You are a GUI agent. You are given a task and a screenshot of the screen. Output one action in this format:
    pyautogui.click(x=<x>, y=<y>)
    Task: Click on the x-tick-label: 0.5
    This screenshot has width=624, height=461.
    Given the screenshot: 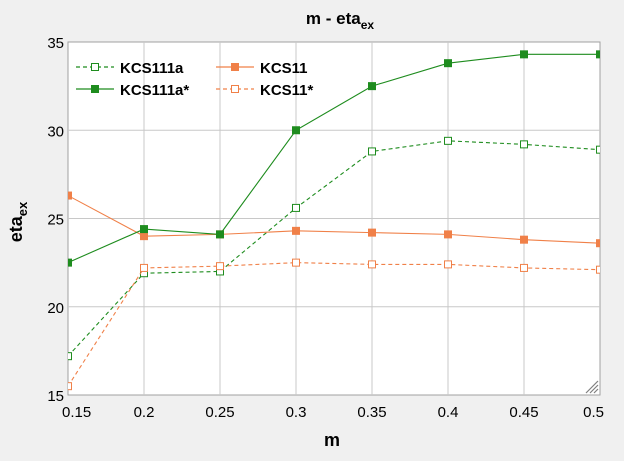 What is the action you would take?
    pyautogui.click(x=593, y=412)
    